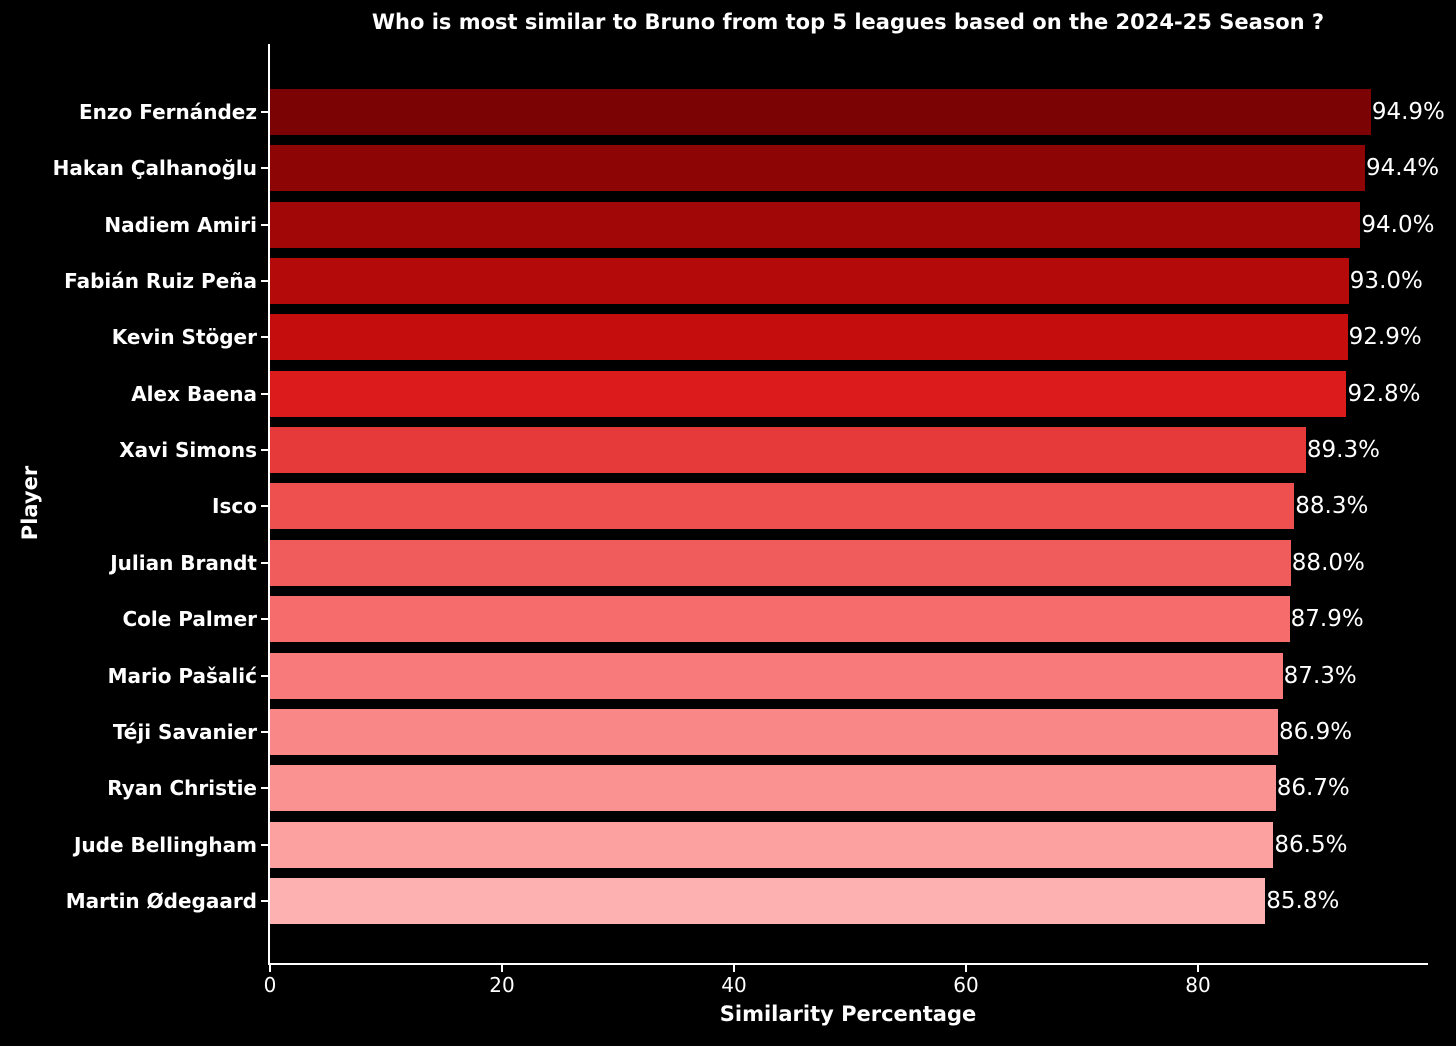 The height and width of the screenshot is (1046, 1456). Describe the element at coordinates (182, 788) in the screenshot. I see `category-label: Ryan Christie` at that location.